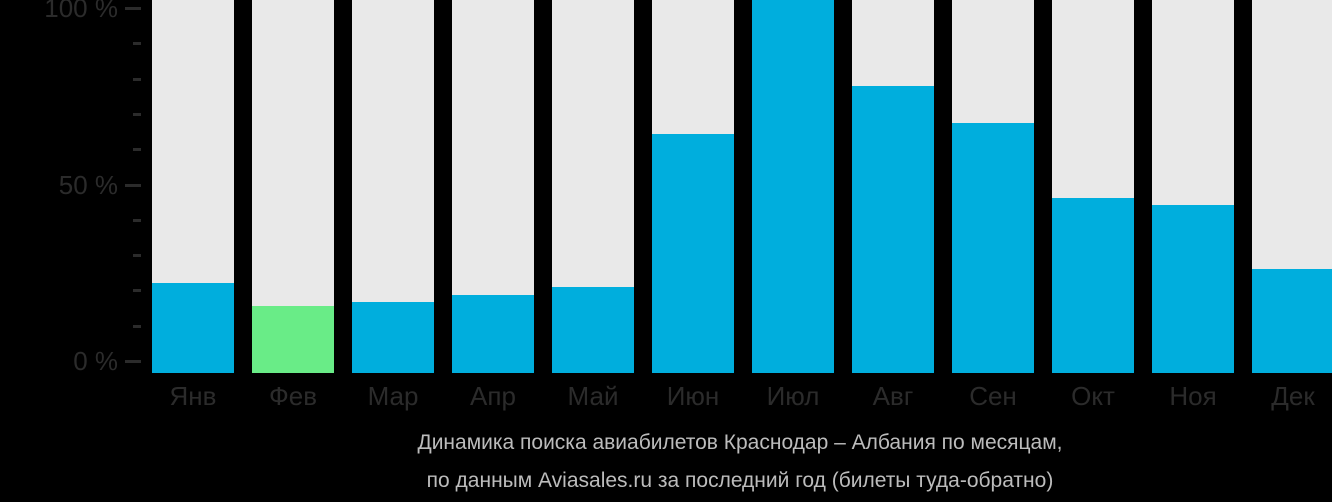 Image resolution: width=1332 pixels, height=502 pixels. I want to click on x-axis-label: Фев, so click(293, 396).